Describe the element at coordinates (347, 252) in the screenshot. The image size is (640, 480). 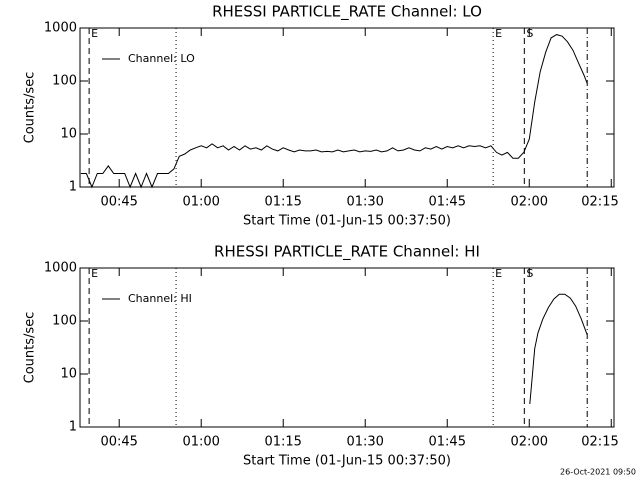
I see `chart-title: RHESSI PARTICLE_RATE Channel: HI` at that location.